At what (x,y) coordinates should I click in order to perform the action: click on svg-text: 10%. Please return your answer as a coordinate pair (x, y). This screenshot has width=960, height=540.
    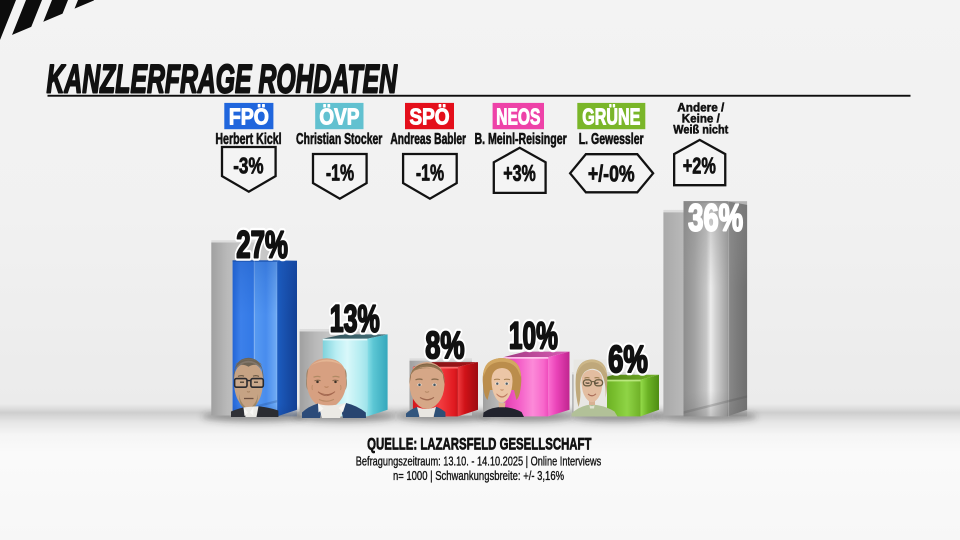
    Looking at the image, I should click on (533, 335).